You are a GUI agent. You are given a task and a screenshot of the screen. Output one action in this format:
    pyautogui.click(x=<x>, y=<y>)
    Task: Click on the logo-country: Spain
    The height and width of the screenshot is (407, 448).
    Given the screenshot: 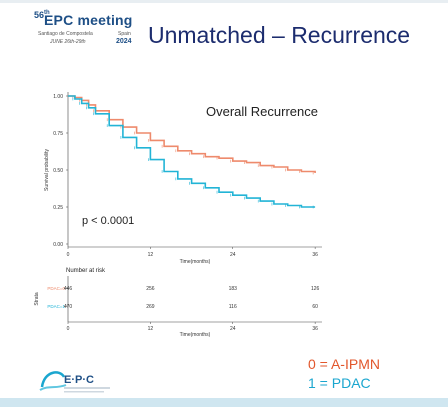 What is the action you would take?
    pyautogui.click(x=124, y=34)
    